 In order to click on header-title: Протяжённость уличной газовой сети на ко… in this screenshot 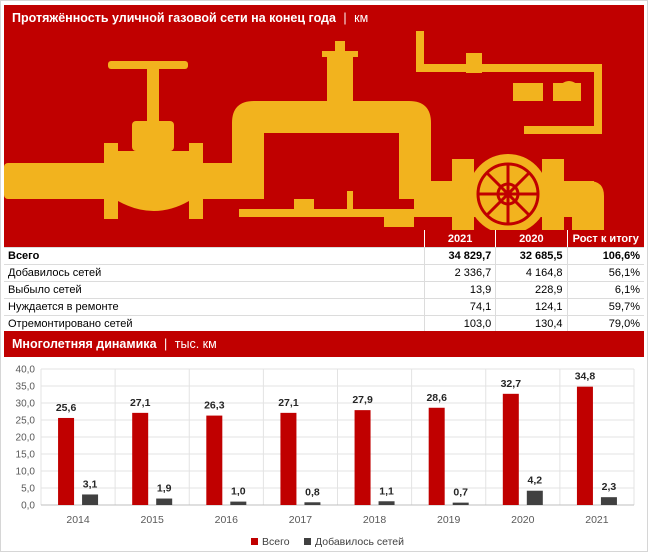, I will do `click(174, 18)`.